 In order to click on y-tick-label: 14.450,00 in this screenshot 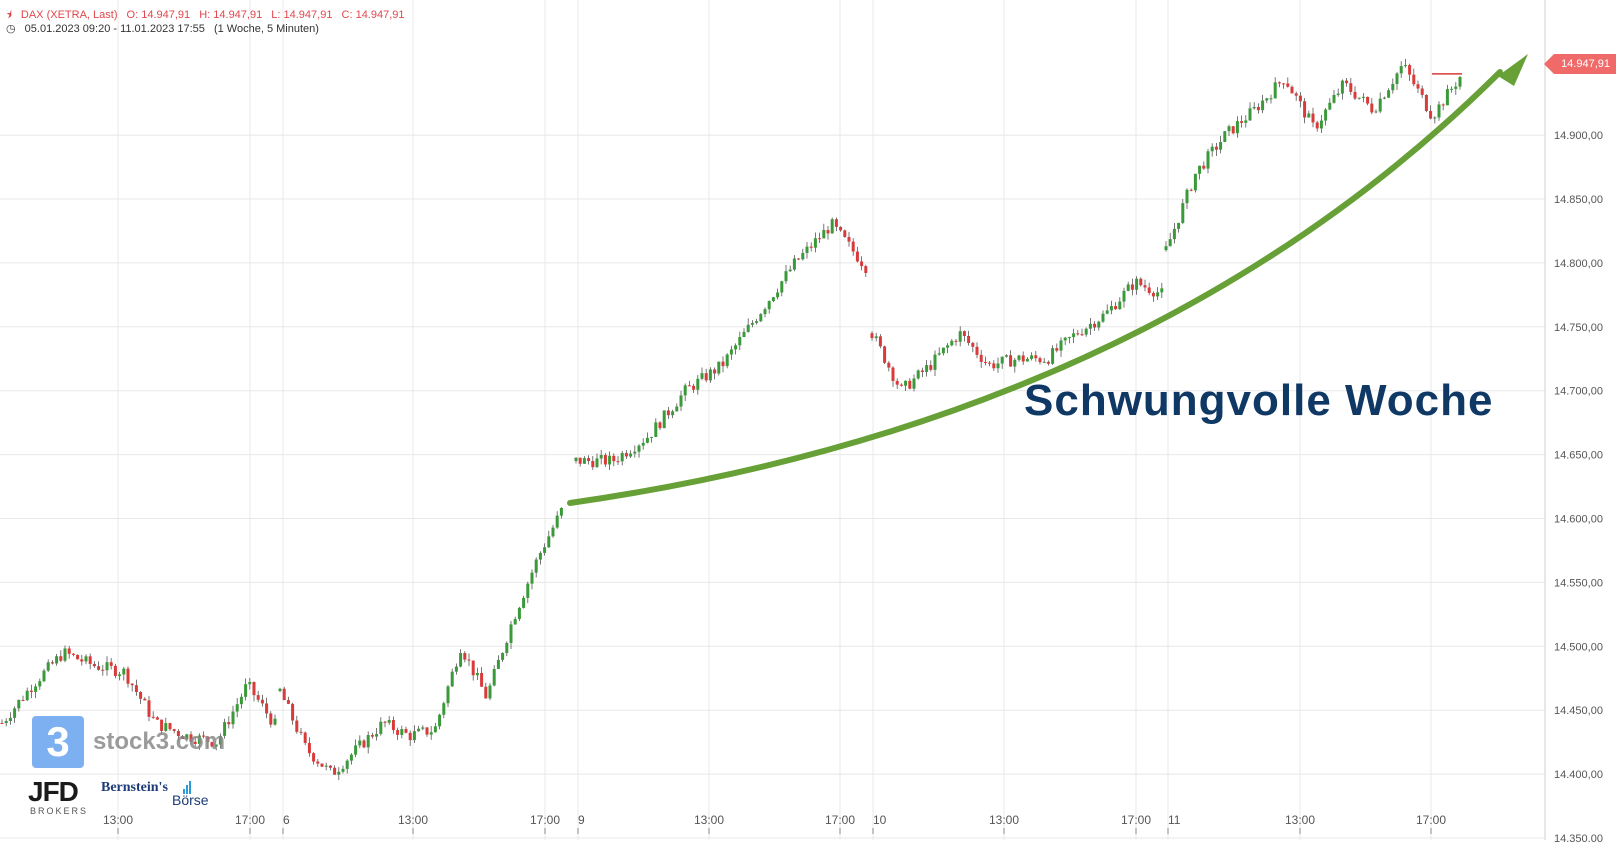, I will do `click(1578, 711)`.